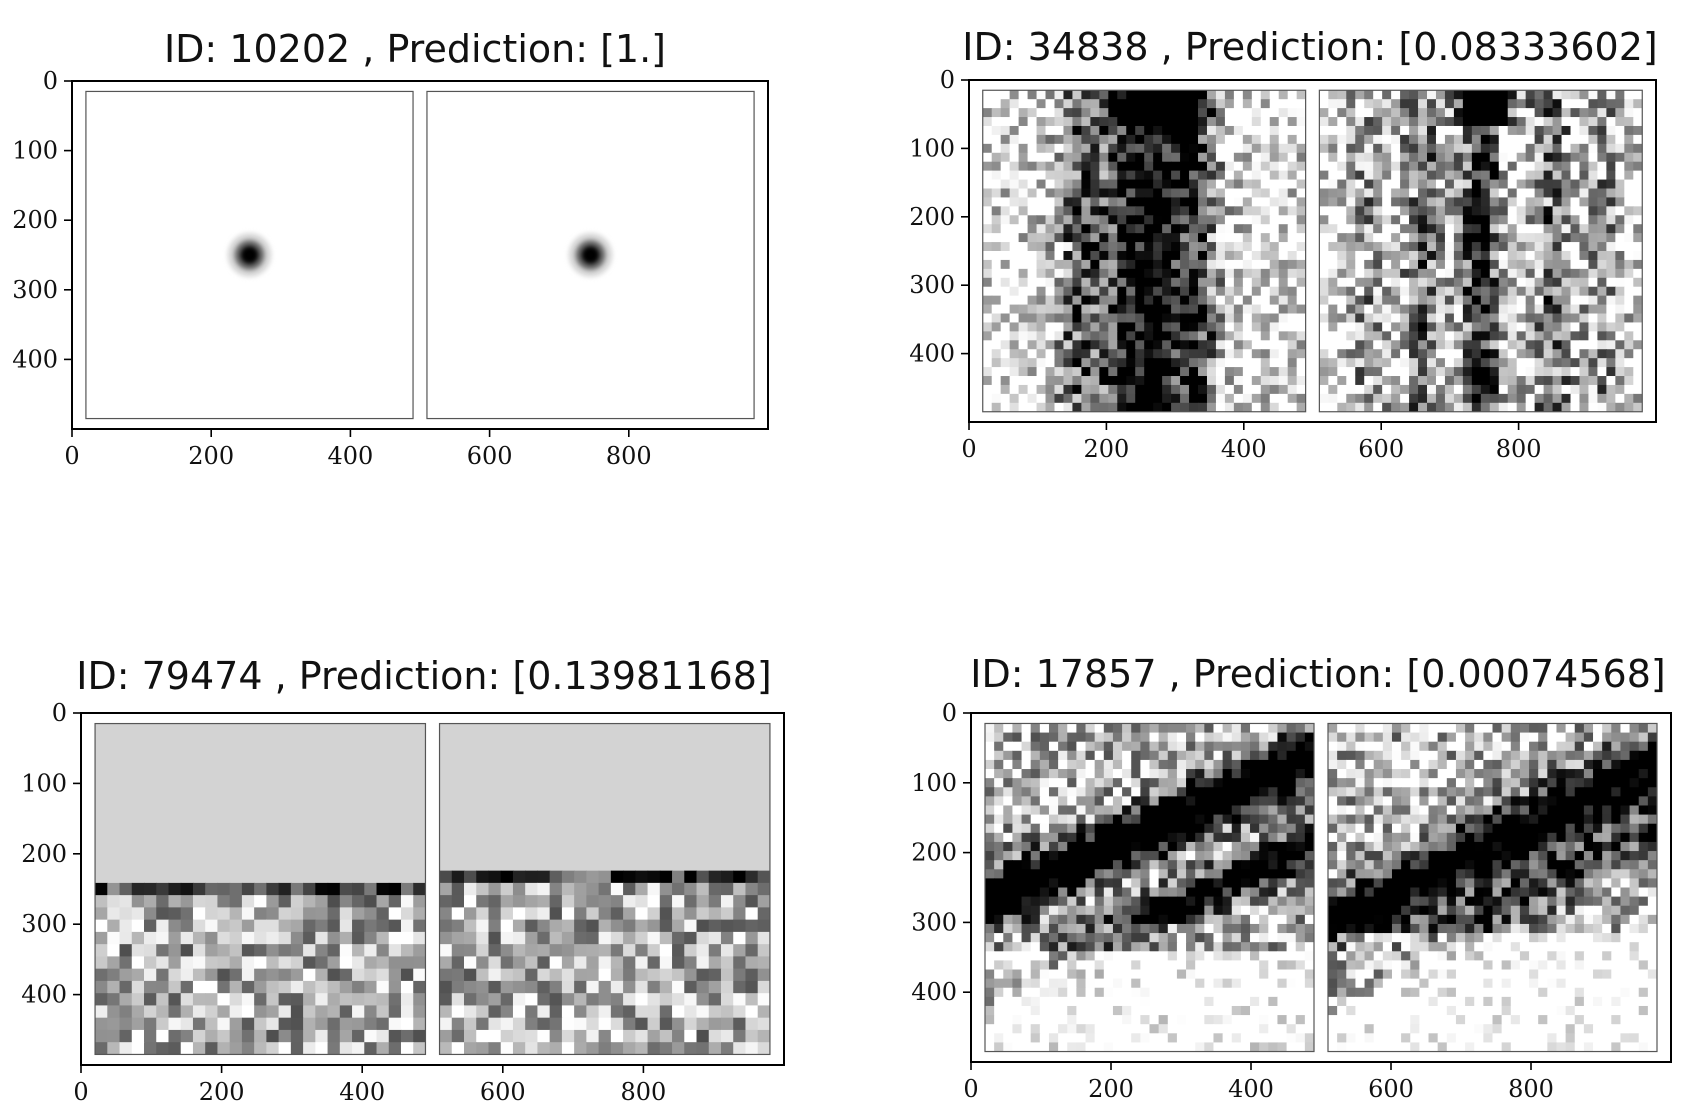  Describe the element at coordinates (1309, 47) in the screenshot. I see `subplot-title: ID: 34838 , Prediction: [0.08333602]` at that location.